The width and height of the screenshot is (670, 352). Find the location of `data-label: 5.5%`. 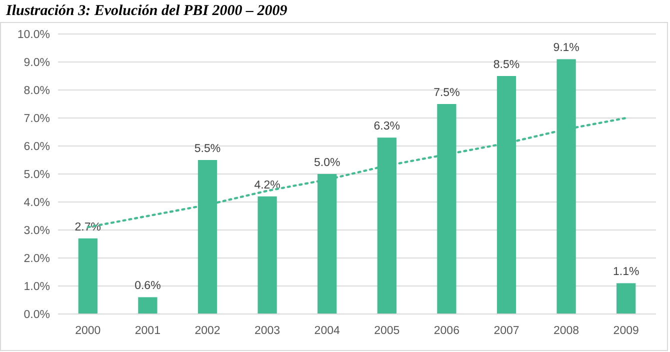

data-label: 5.5% is located at coordinates (207, 149).